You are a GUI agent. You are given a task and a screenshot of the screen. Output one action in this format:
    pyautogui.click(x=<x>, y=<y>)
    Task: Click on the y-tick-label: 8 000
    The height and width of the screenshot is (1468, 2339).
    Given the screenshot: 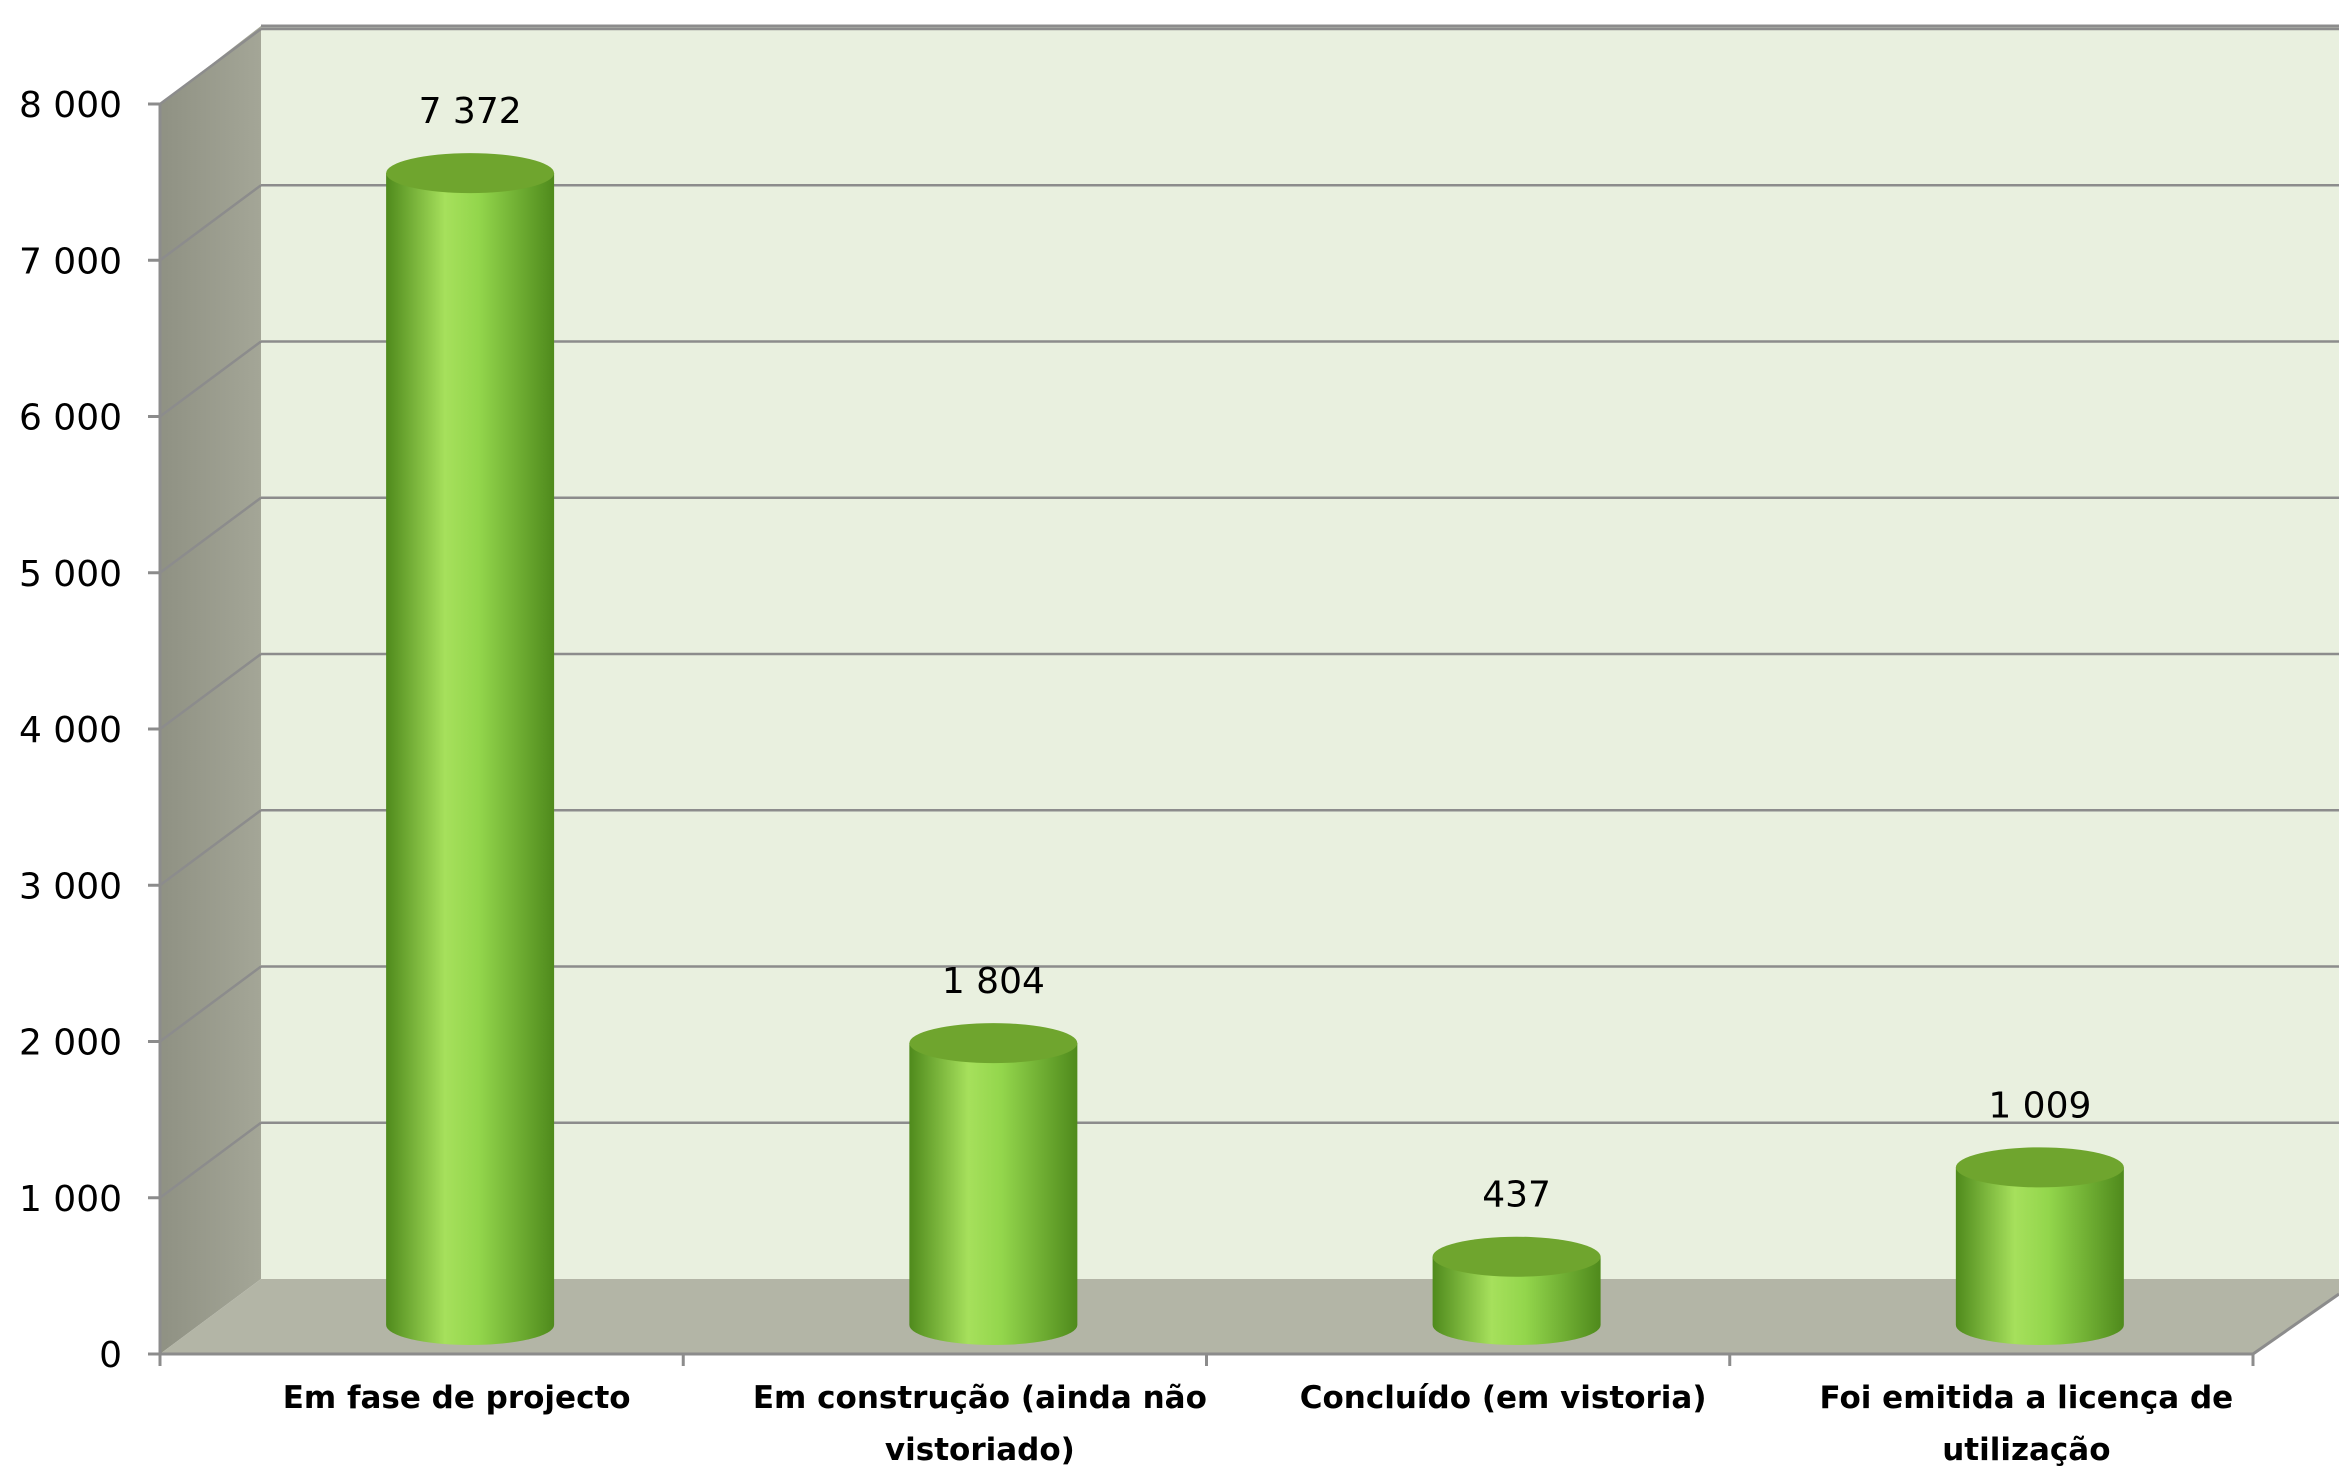 What is the action you would take?
    pyautogui.click(x=70, y=105)
    